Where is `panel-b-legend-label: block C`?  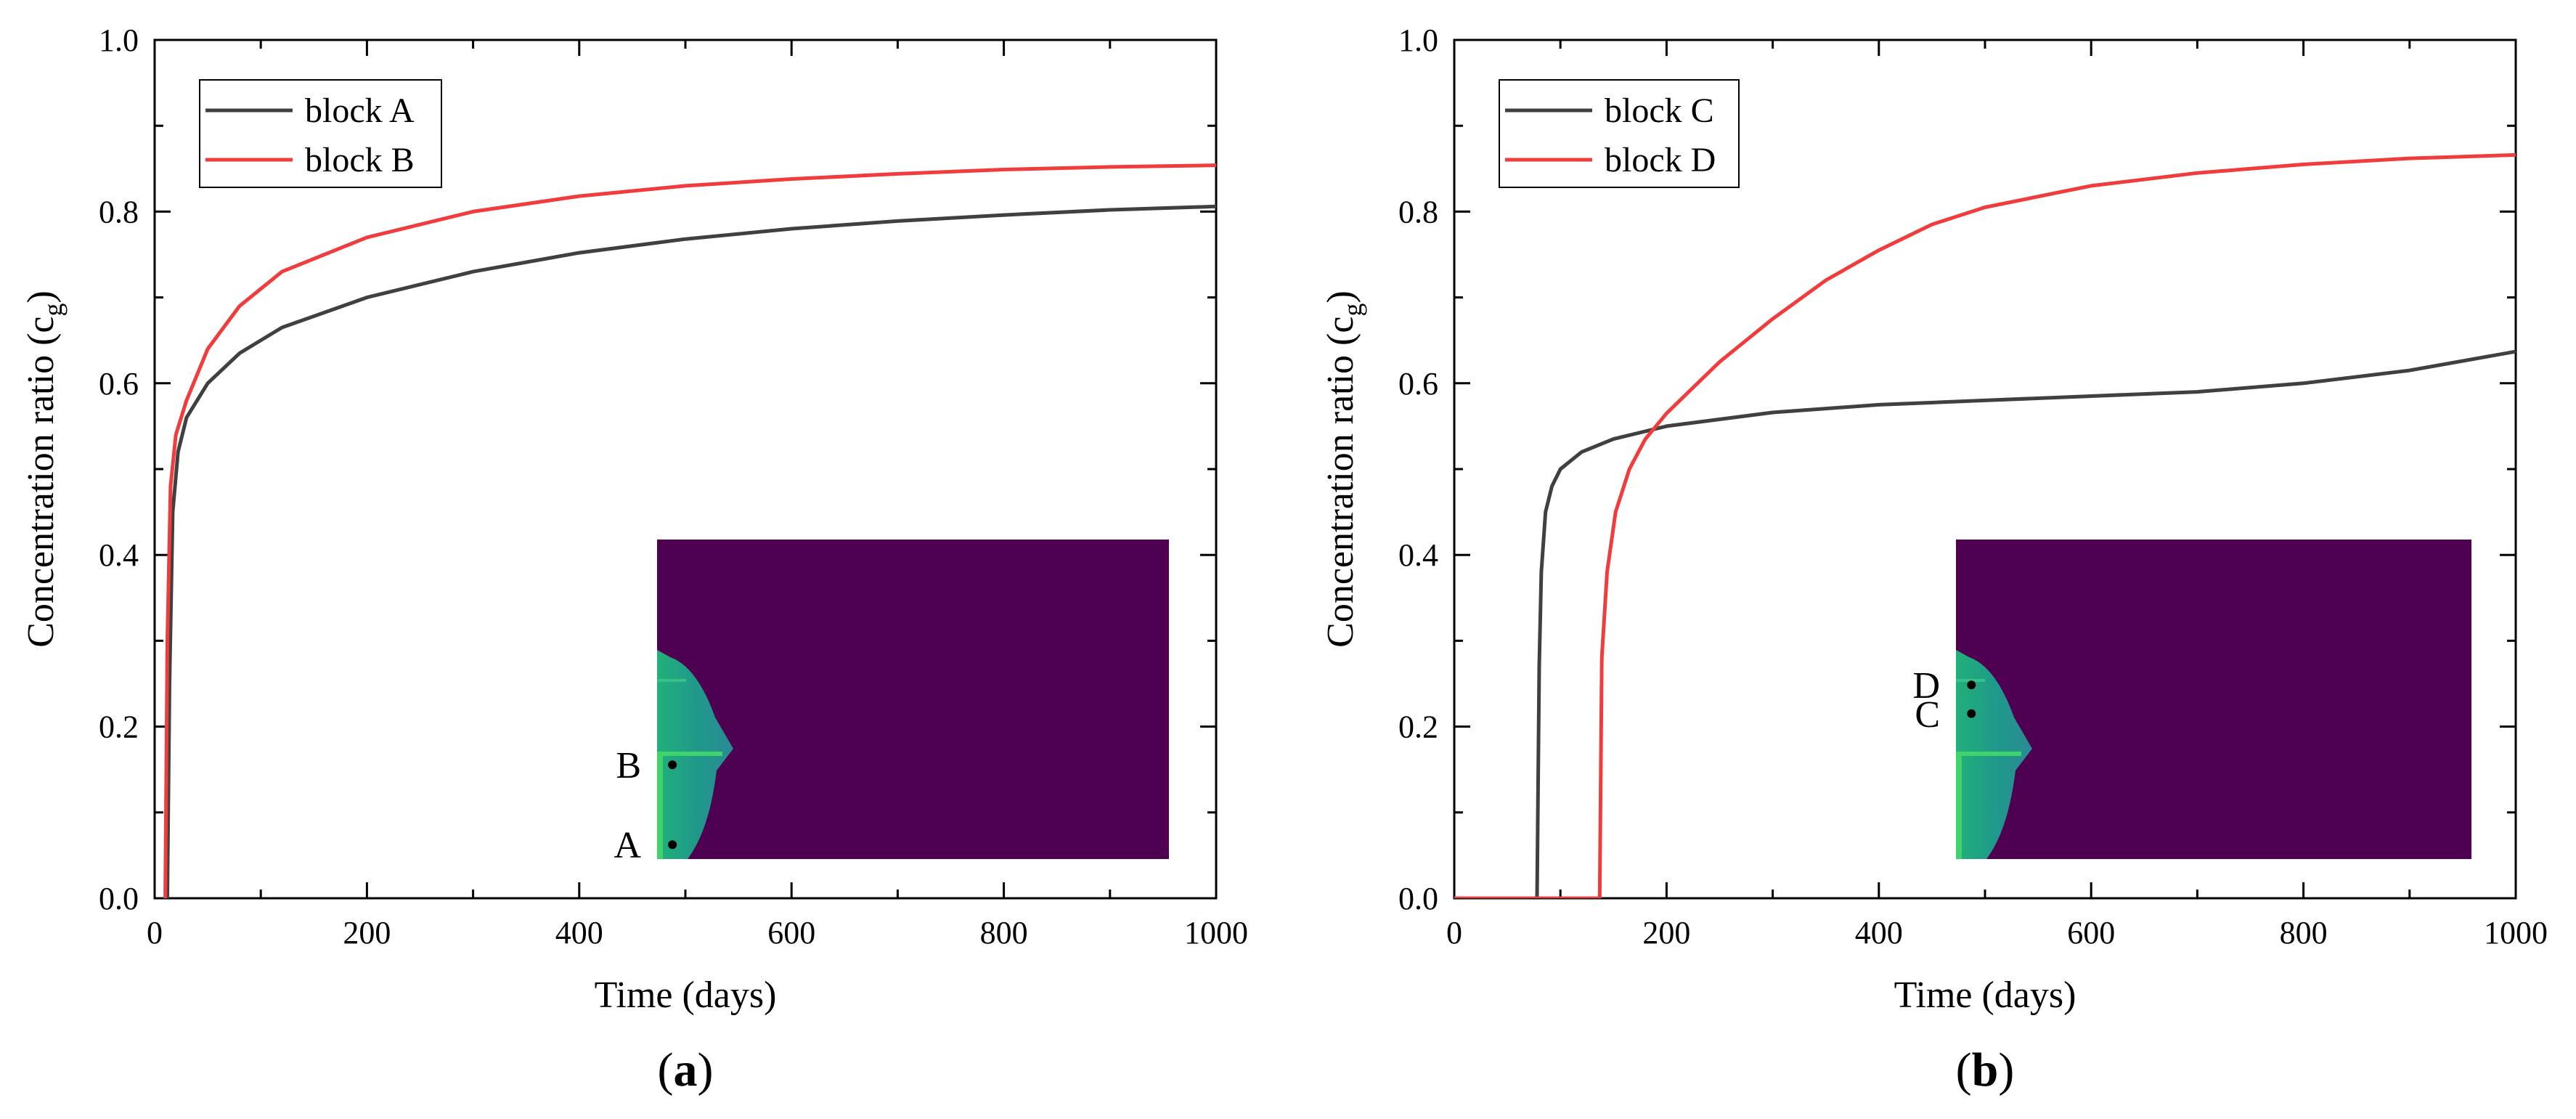
panel-b-legend-label: block C is located at coordinates (1659, 111).